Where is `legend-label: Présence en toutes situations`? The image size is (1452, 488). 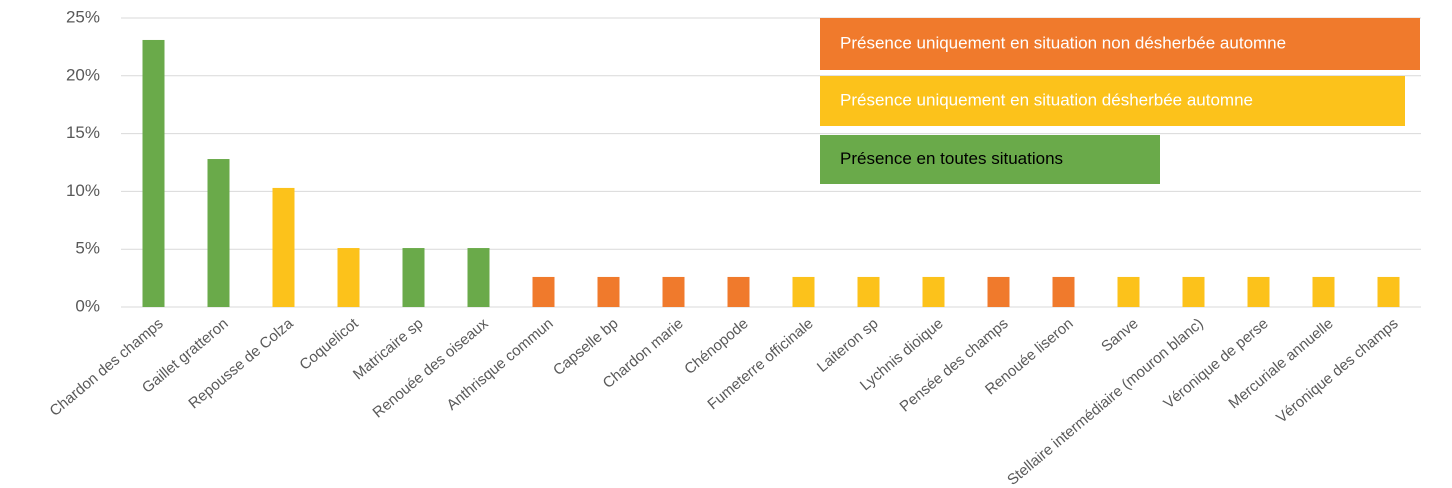
legend-label: Présence en toutes situations is located at coordinates (951, 158).